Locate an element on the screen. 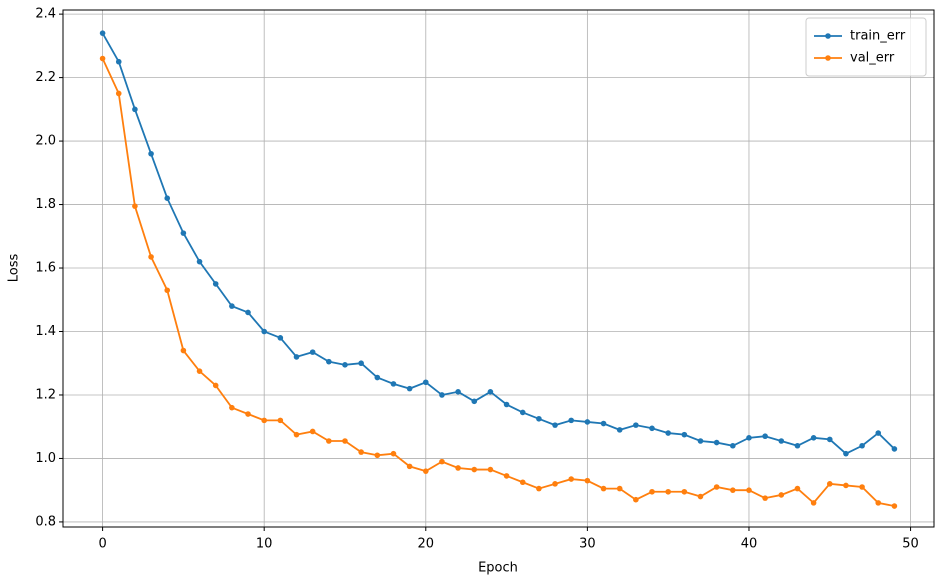 The width and height of the screenshot is (939, 586). y-tick-label: 1.2 is located at coordinates (45, 394).